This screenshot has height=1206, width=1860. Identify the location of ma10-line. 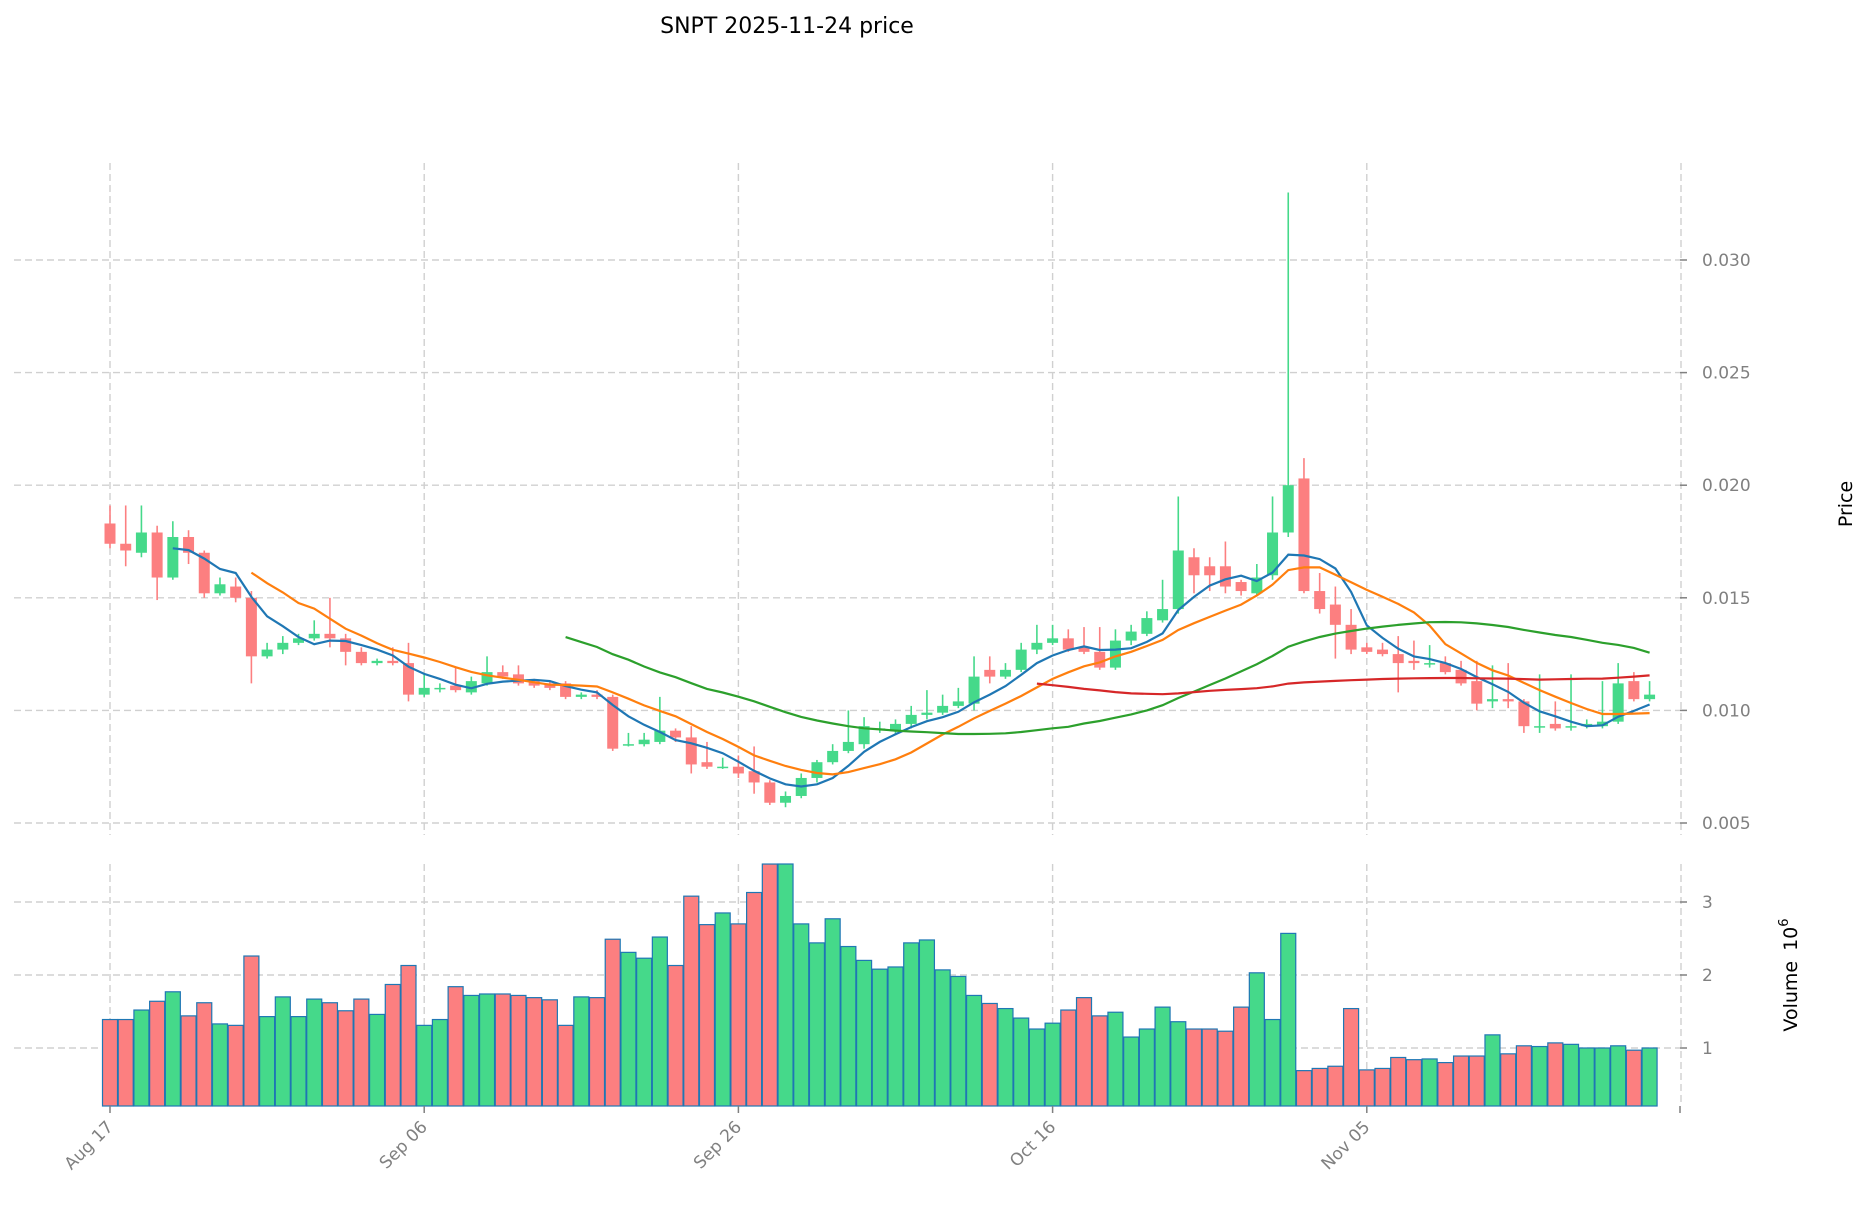
(950, 671).